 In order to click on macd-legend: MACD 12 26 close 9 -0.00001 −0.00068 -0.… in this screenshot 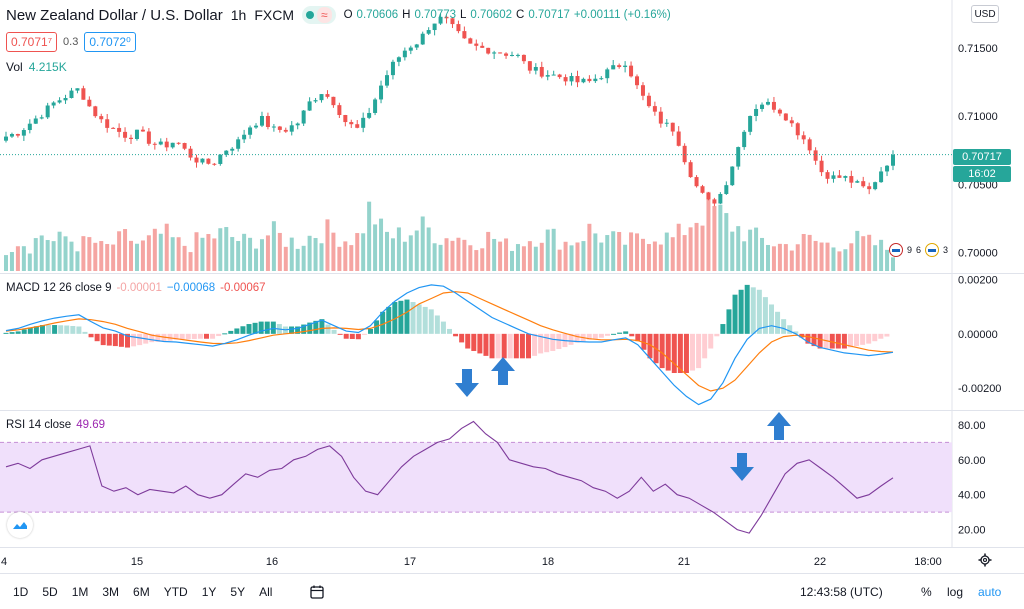, I will do `click(136, 288)`.